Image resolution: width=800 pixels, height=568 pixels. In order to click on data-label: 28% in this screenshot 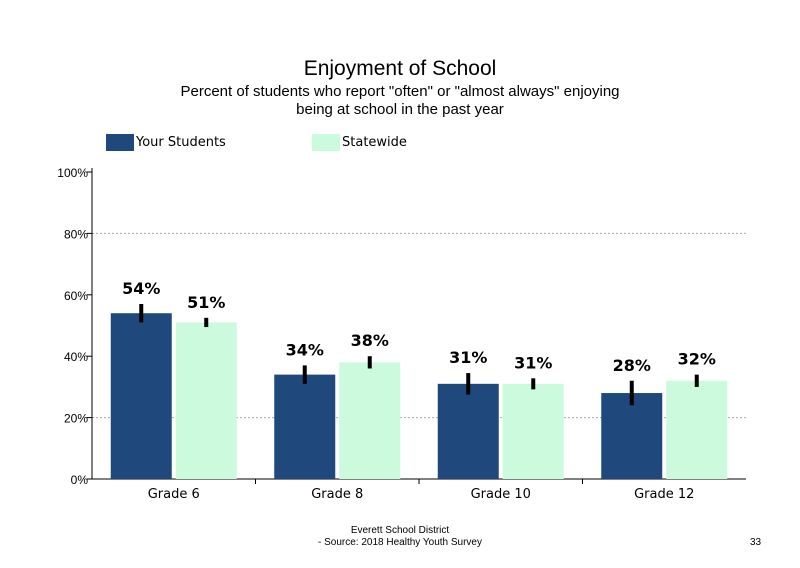, I will do `click(632, 365)`.